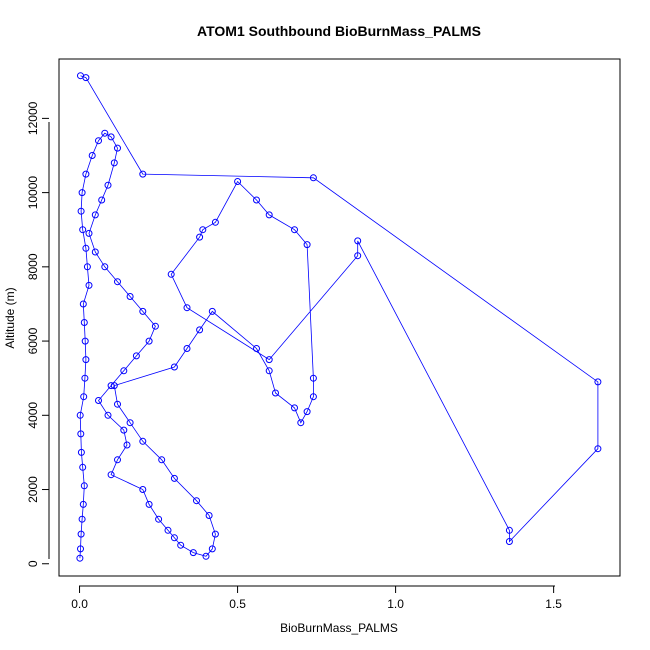 This screenshot has width=650, height=650. What do you see at coordinates (79, 604) in the screenshot?
I see `x-tick-label: 0.0` at bounding box center [79, 604].